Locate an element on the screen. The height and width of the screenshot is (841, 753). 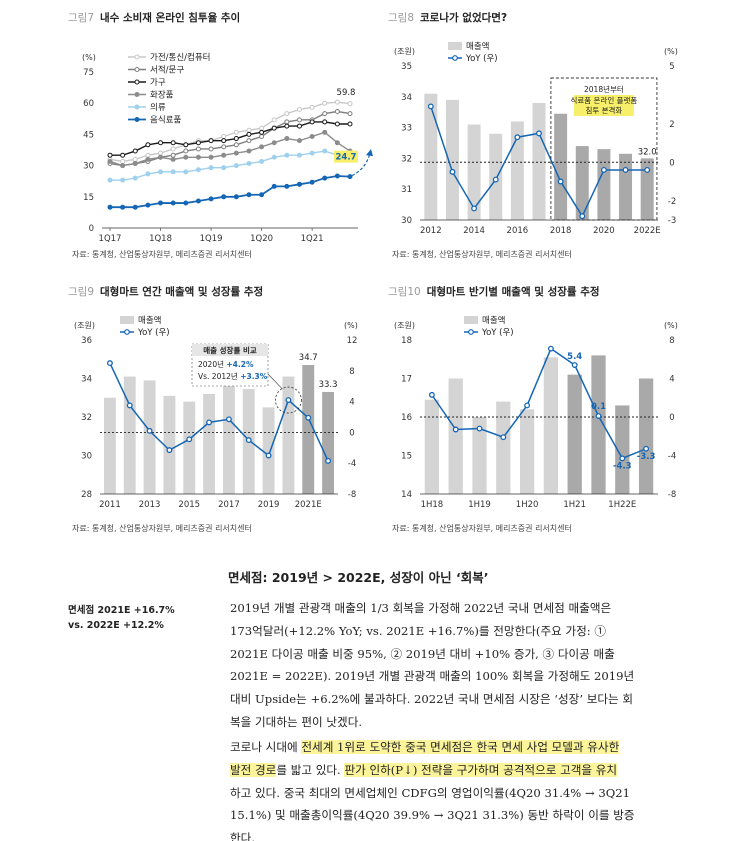
x-tick-label: 2021E is located at coordinates (308, 505).